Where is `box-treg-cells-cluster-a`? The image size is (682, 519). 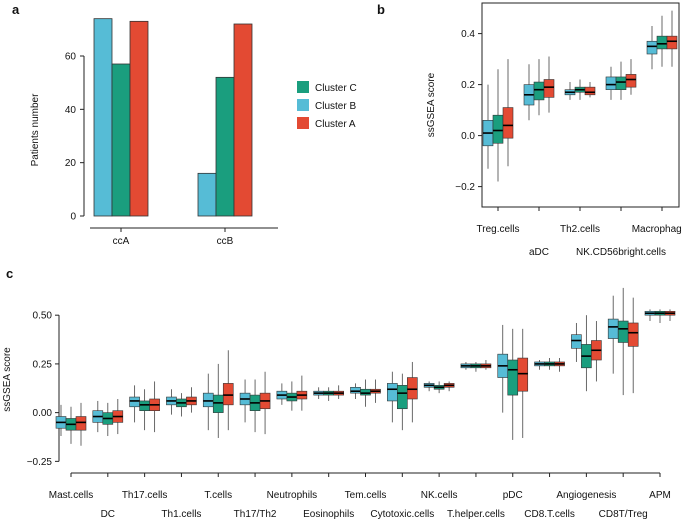
box-treg-cells-cluster-a is located at coordinates (508, 113).